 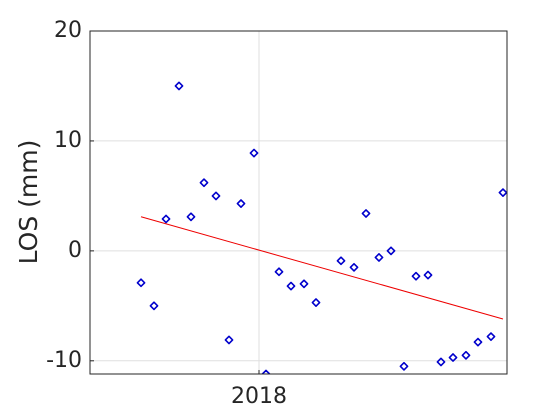 What do you see at coordinates (68, 140) in the screenshot?
I see `y-tick-label: 10` at bounding box center [68, 140].